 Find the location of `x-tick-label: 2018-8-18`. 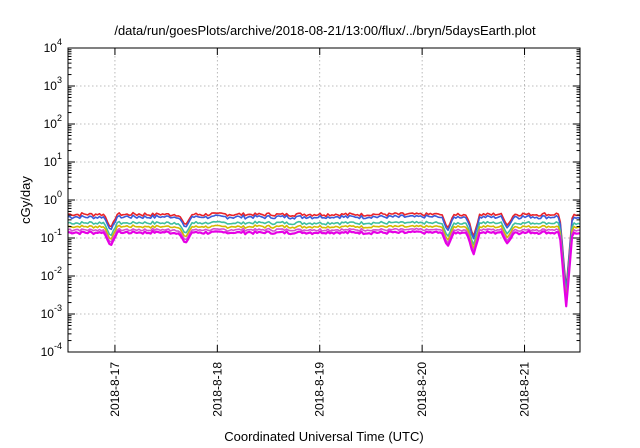

x-tick-label: 2018-8-18 is located at coordinates (217, 389).